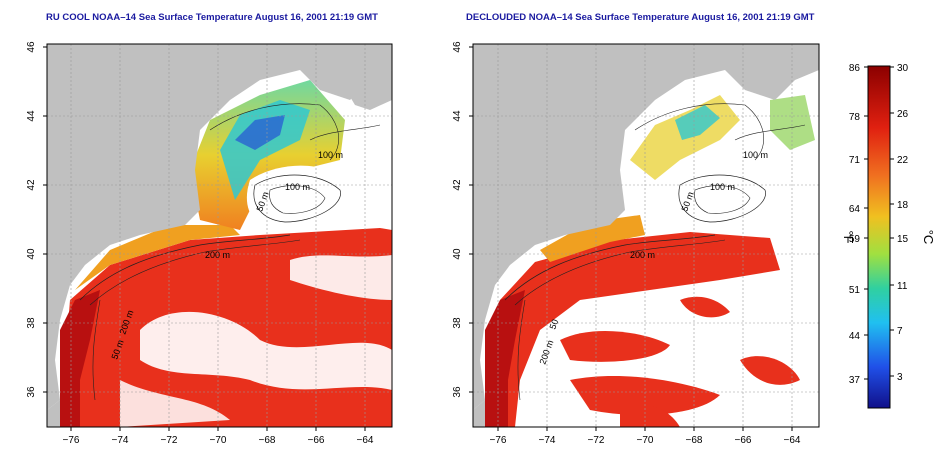  Describe the element at coordinates (855, 380) in the screenshot. I see `fahrenheit-tick-label: 37` at that location.